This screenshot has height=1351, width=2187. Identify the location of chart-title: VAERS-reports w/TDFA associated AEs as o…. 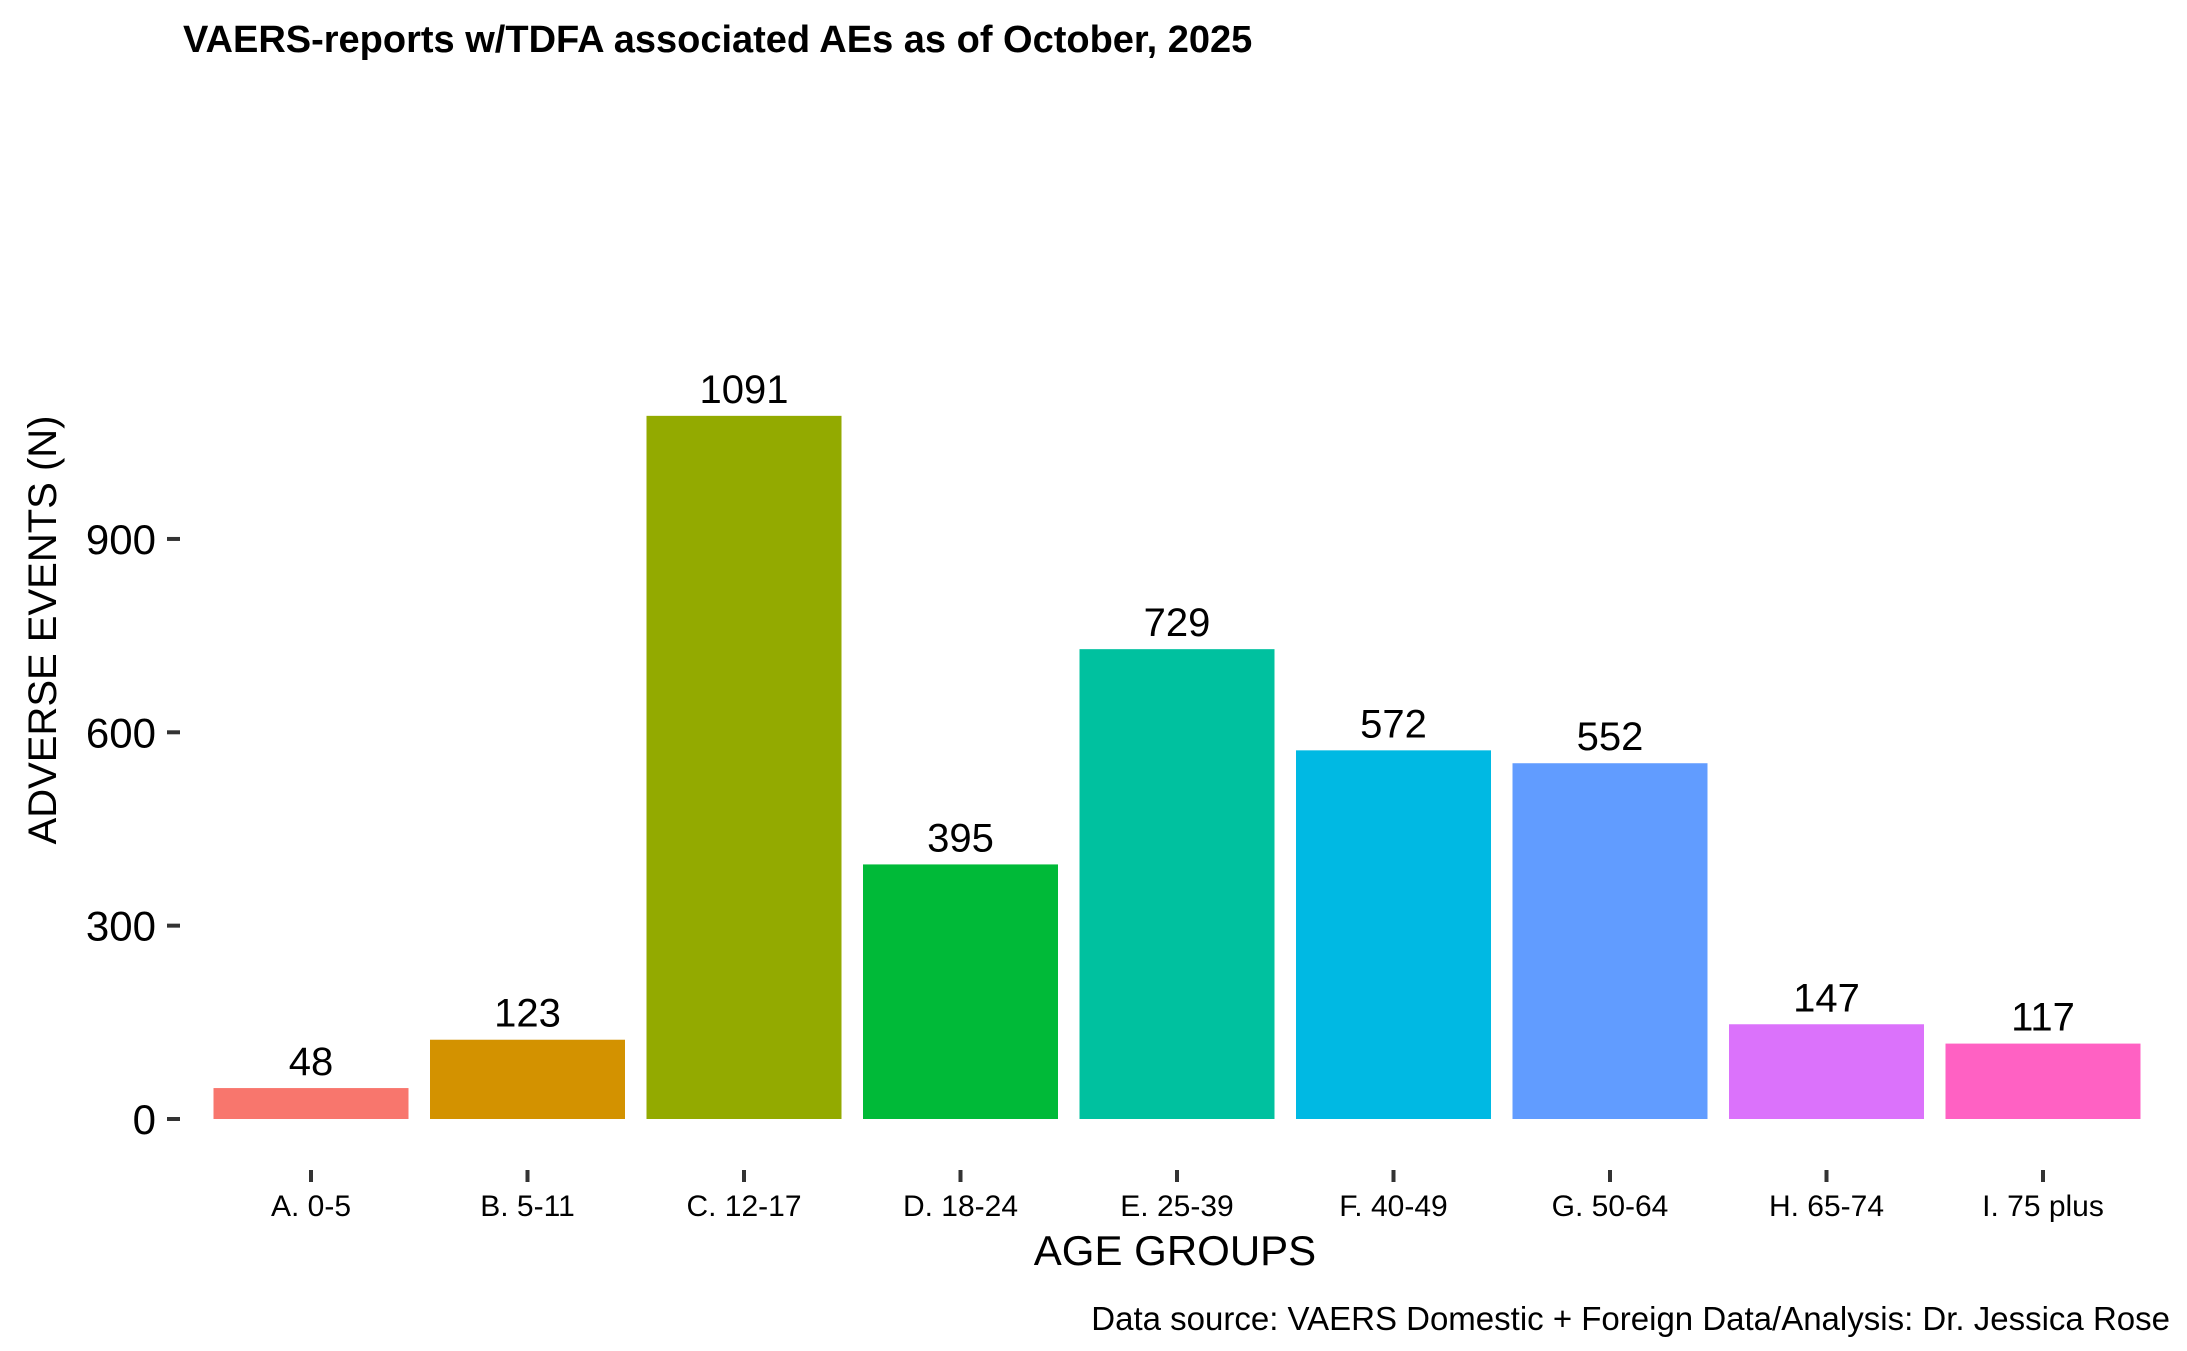
(717, 40).